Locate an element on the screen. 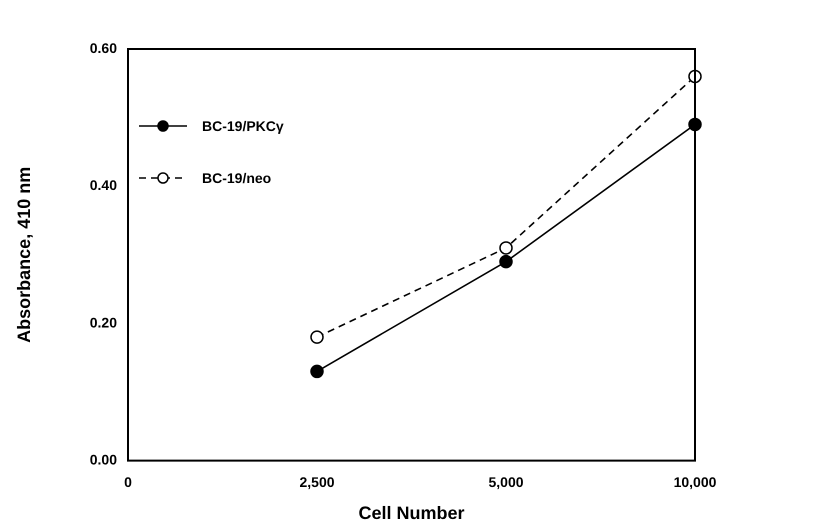 The image size is (815, 529). x-tick-label: 0 is located at coordinates (128, 482).